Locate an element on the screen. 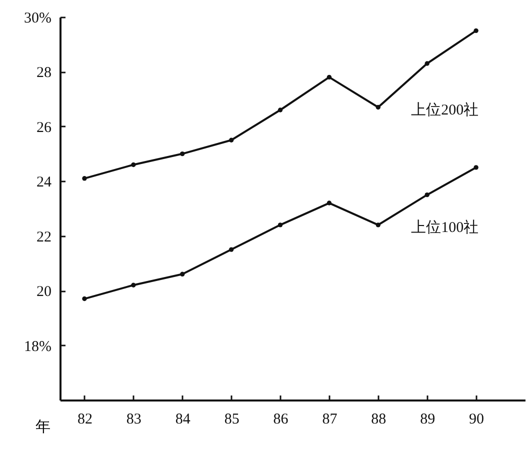  y-tick-label: 22 is located at coordinates (44, 237).